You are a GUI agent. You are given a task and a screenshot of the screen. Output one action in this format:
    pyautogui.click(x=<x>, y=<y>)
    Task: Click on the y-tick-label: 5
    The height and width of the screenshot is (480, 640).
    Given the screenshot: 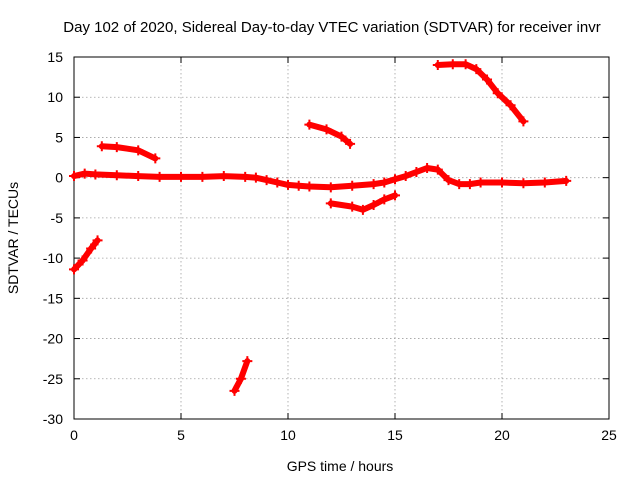 What is the action you would take?
    pyautogui.click(x=59, y=137)
    